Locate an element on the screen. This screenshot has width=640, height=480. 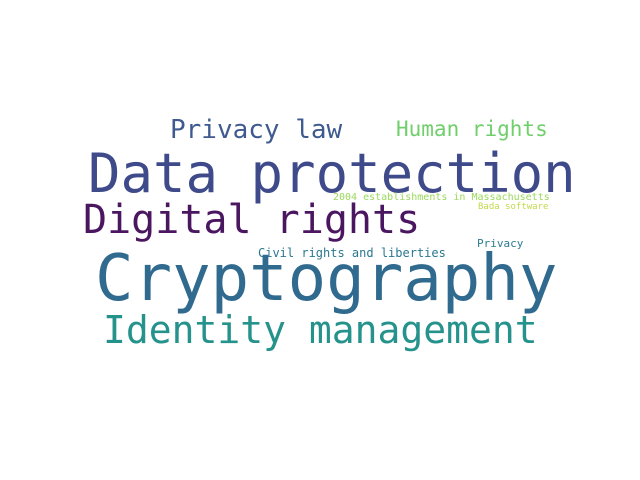
word-human-rights: Human rights is located at coordinates (472, 129).